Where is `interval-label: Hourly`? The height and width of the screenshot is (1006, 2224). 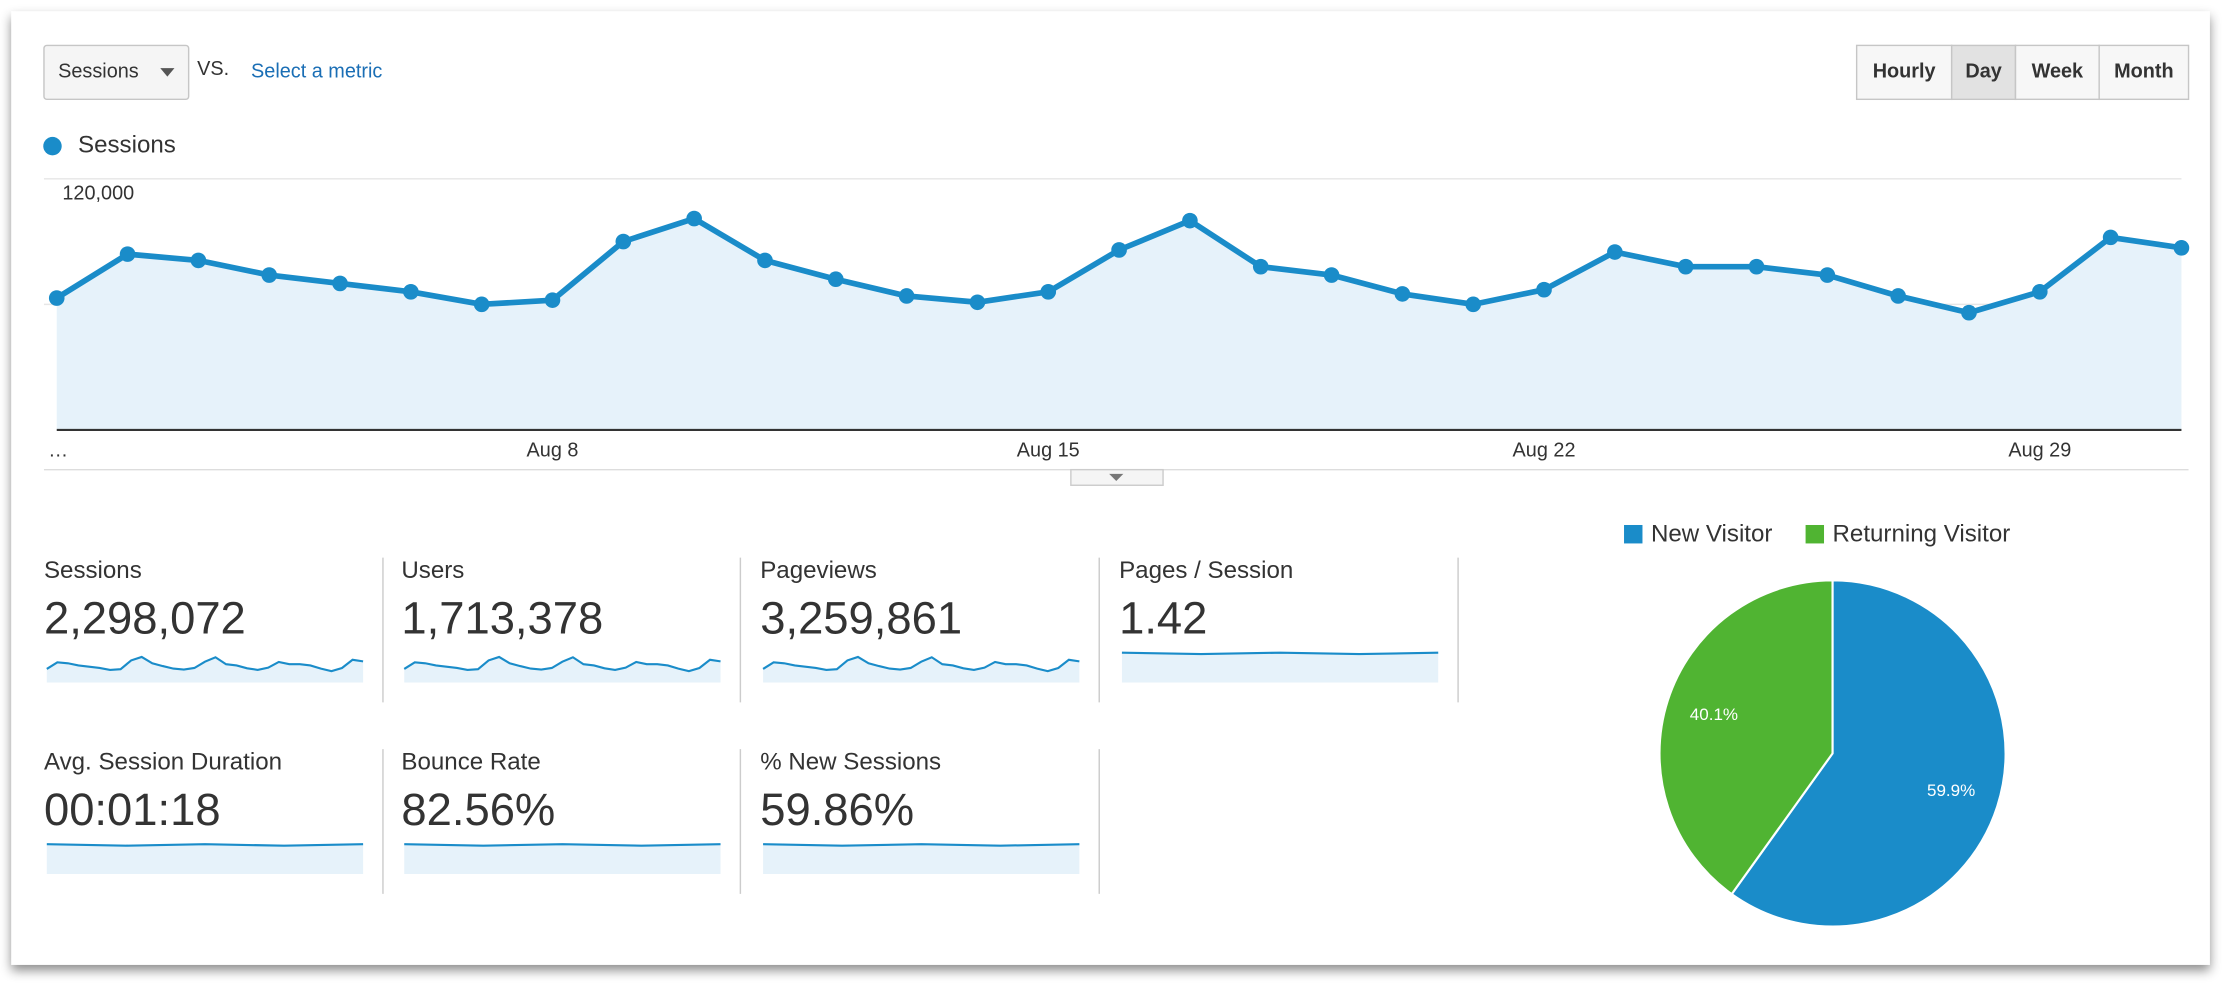 interval-label: Hourly is located at coordinates (1904, 72).